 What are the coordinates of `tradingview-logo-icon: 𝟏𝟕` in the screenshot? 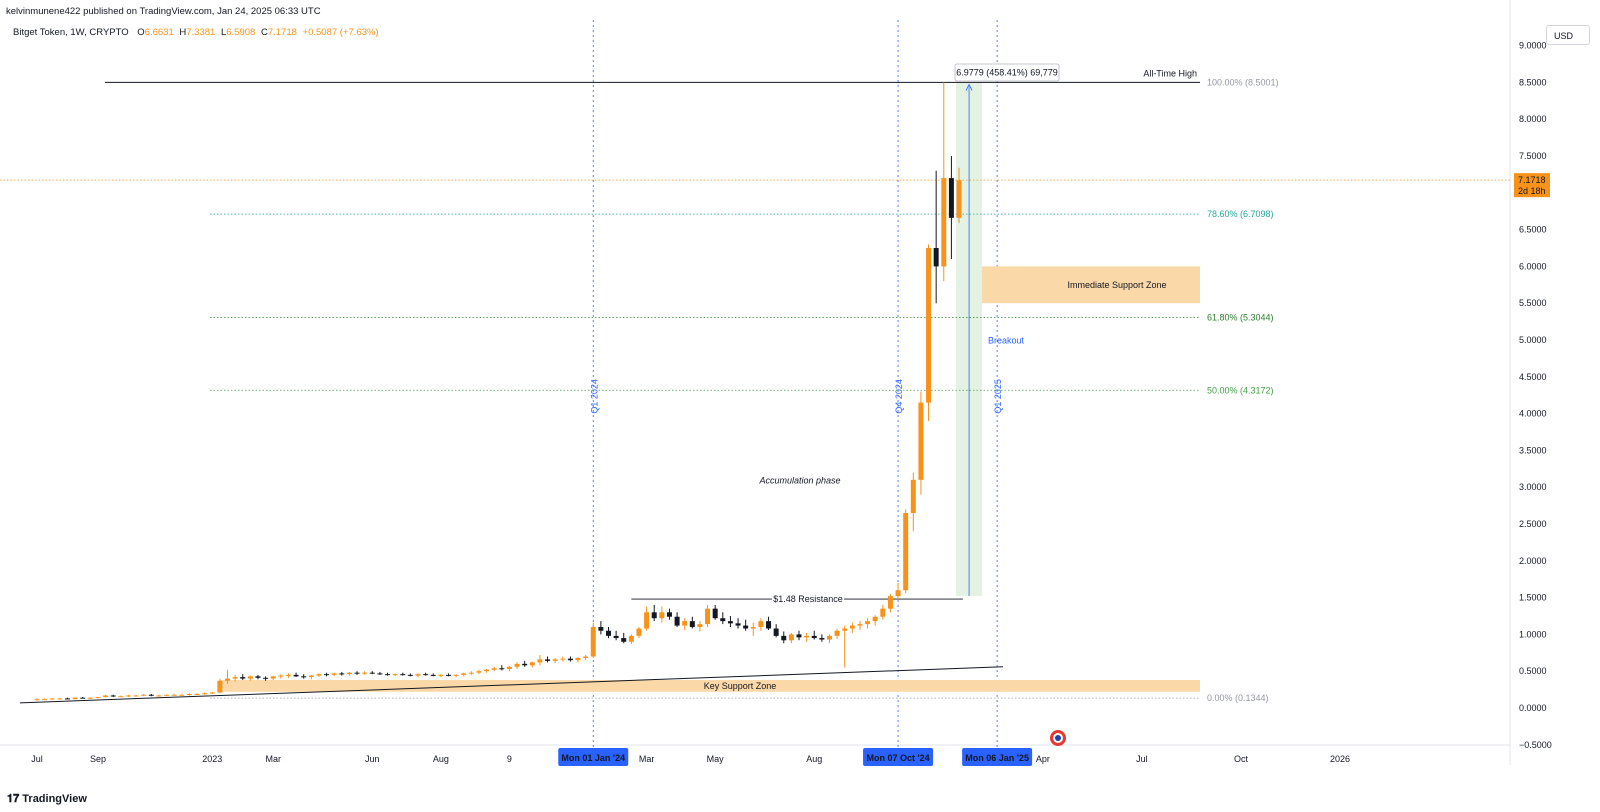 It's located at (15, 799).